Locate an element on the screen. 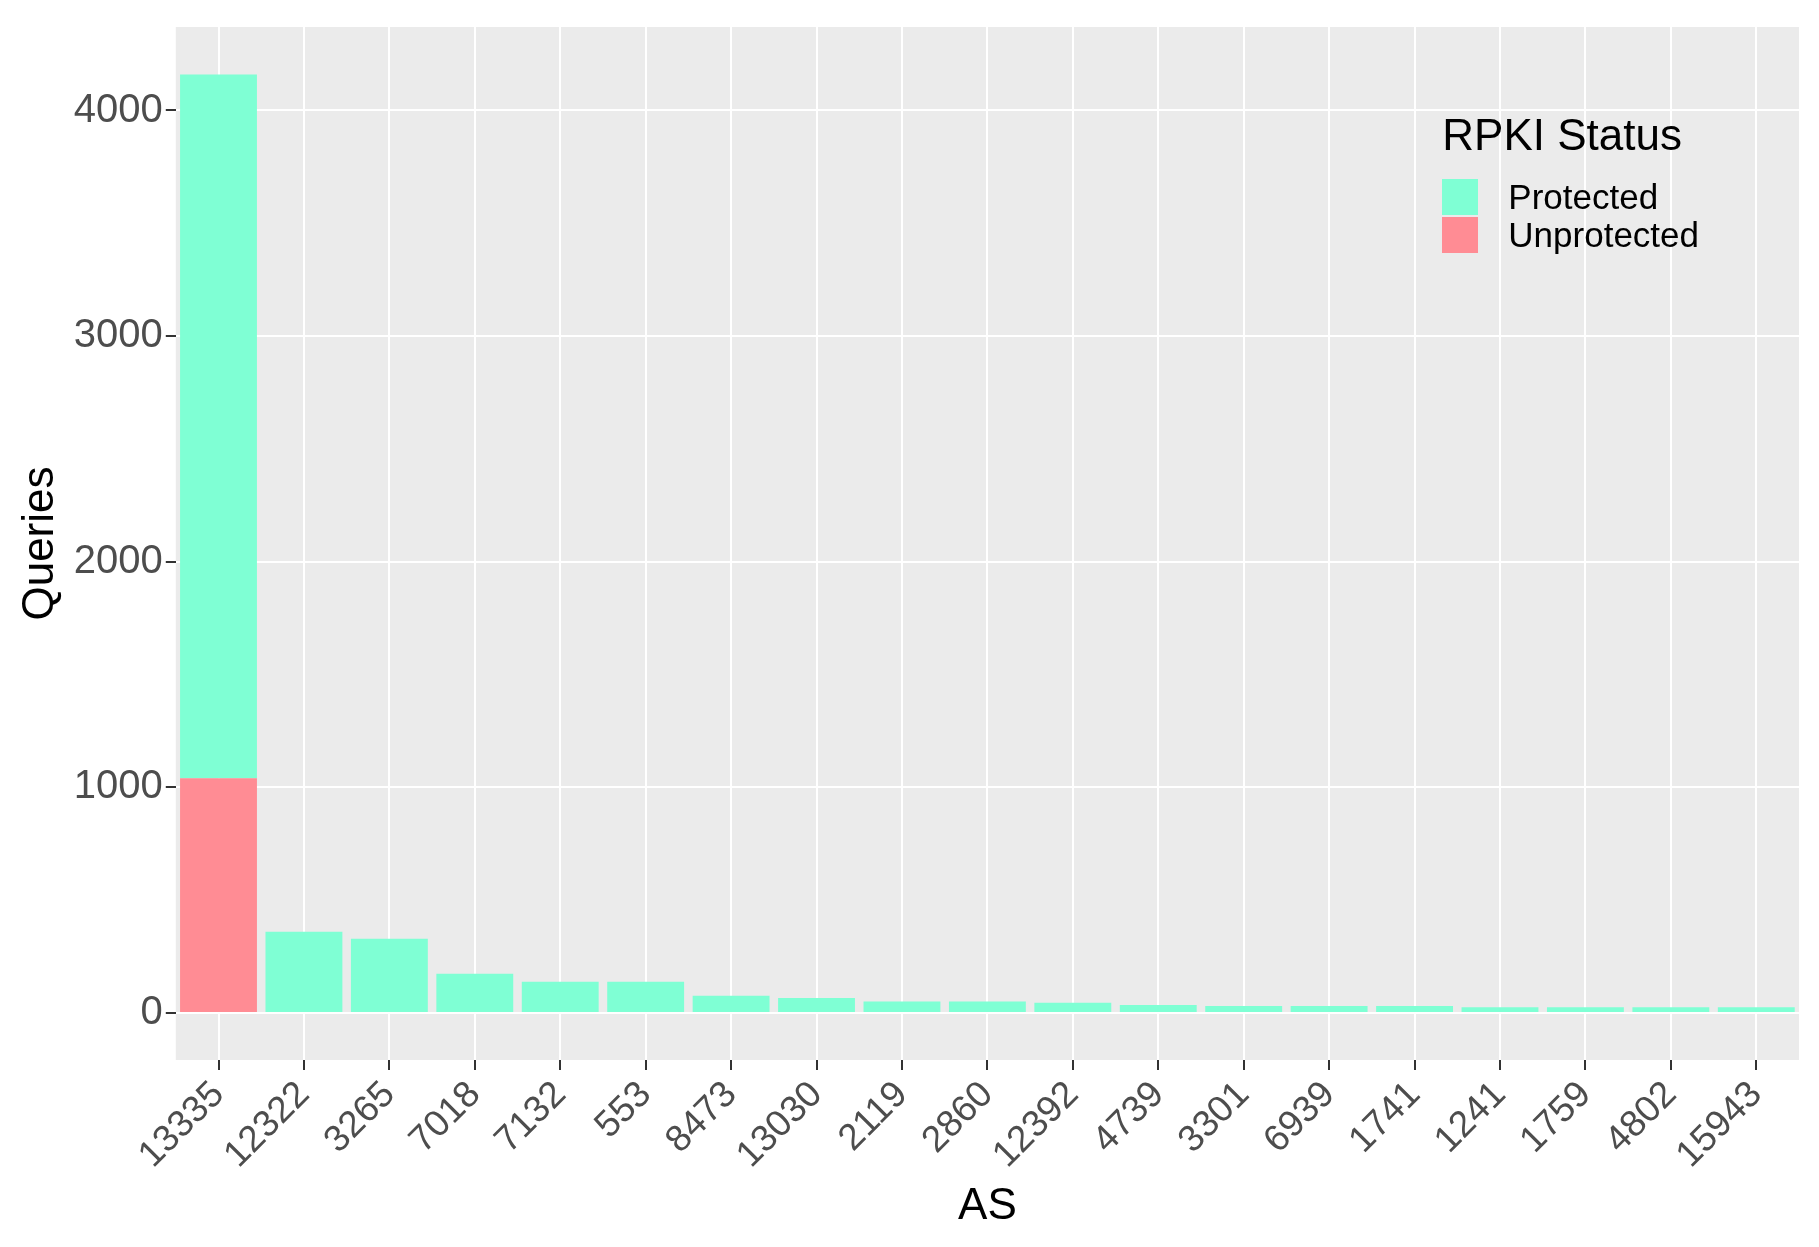 The image size is (1819, 1247). legend-label: Protected is located at coordinates (1583, 197).